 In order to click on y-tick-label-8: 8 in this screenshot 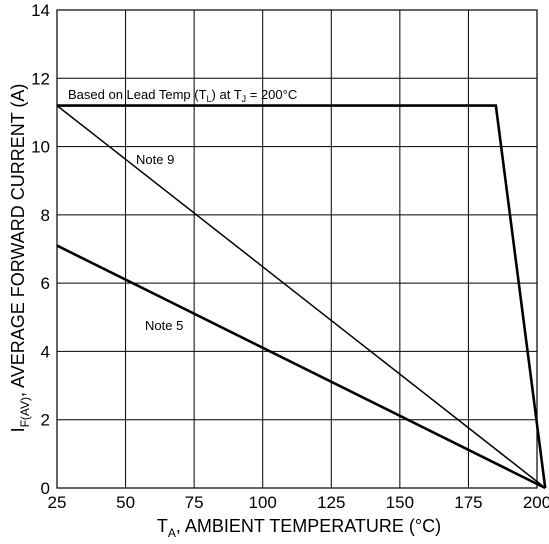, I will do `click(45, 215)`.